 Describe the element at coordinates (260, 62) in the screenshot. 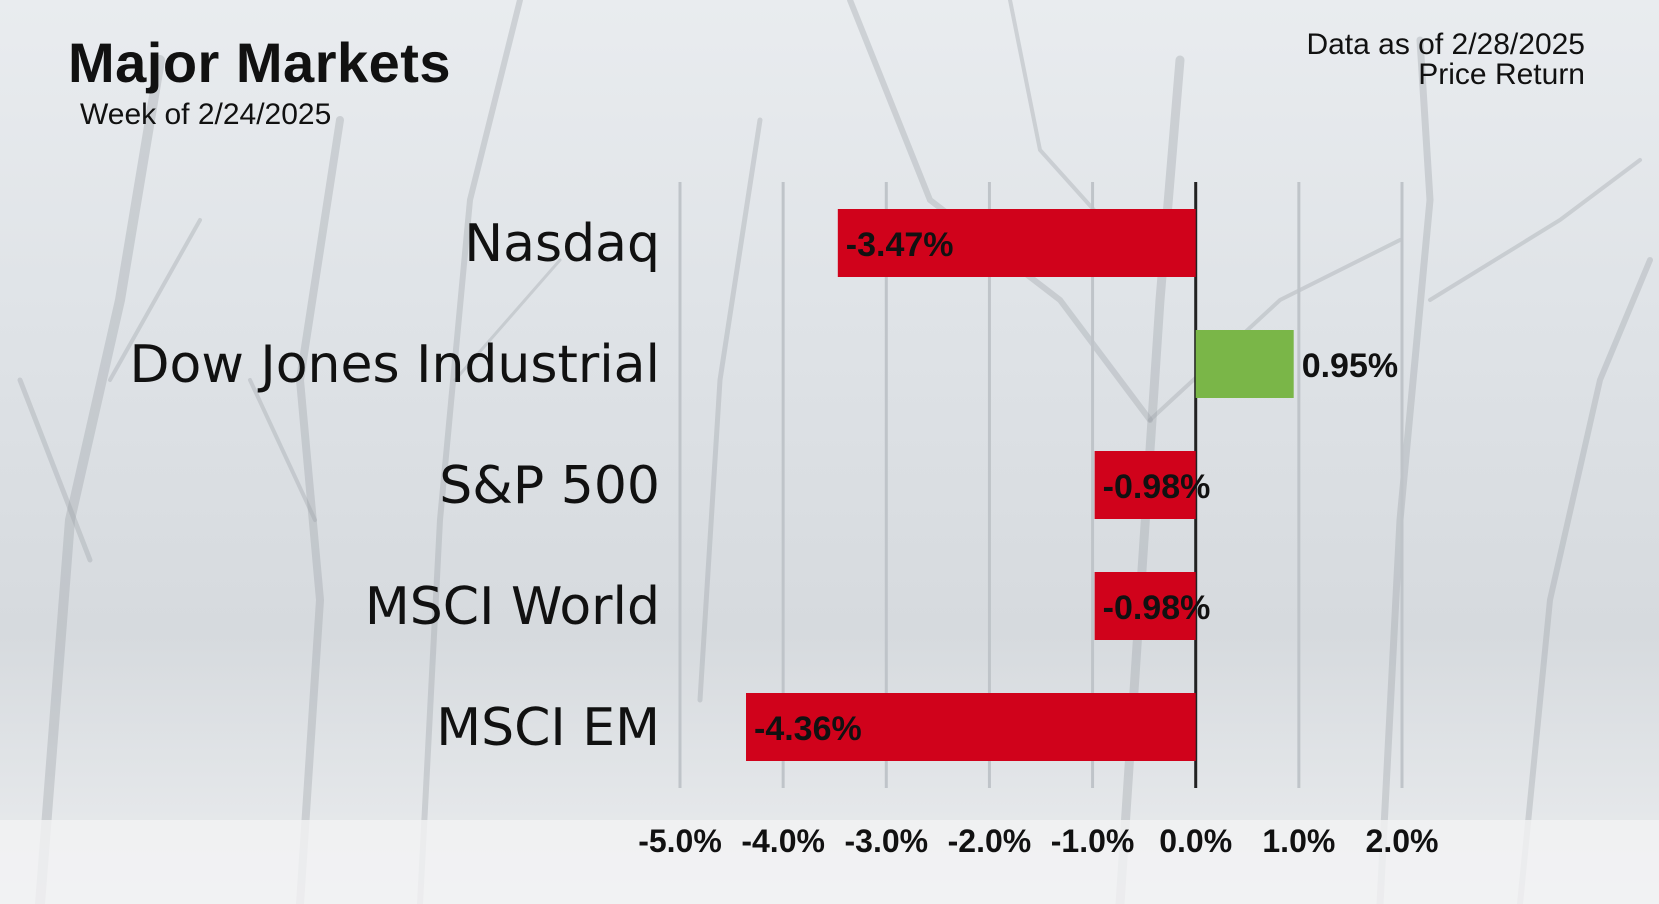

I see `chart-title: Major Markets` at that location.